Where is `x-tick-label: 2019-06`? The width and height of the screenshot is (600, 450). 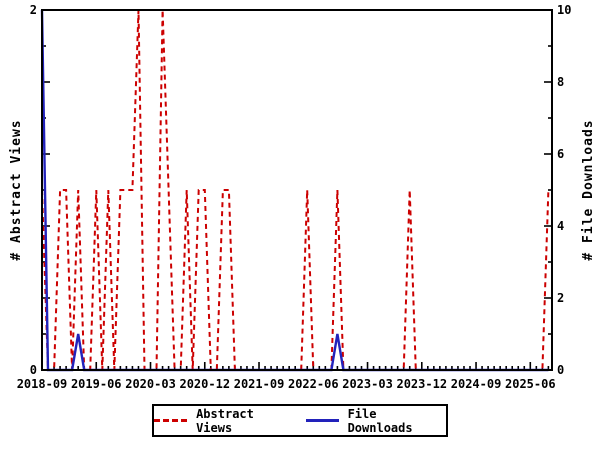 x-tick-label: 2019-06 is located at coordinates (96, 384).